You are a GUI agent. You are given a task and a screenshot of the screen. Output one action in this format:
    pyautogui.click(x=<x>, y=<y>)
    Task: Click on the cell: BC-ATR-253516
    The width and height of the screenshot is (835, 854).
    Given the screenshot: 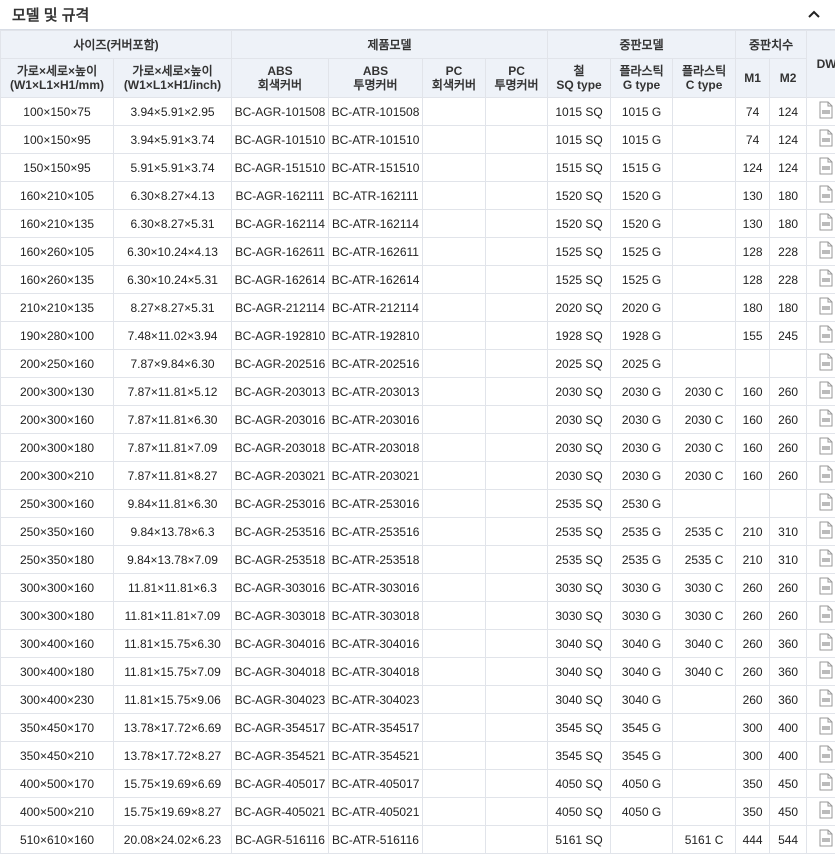 What is the action you would take?
    pyautogui.click(x=376, y=532)
    